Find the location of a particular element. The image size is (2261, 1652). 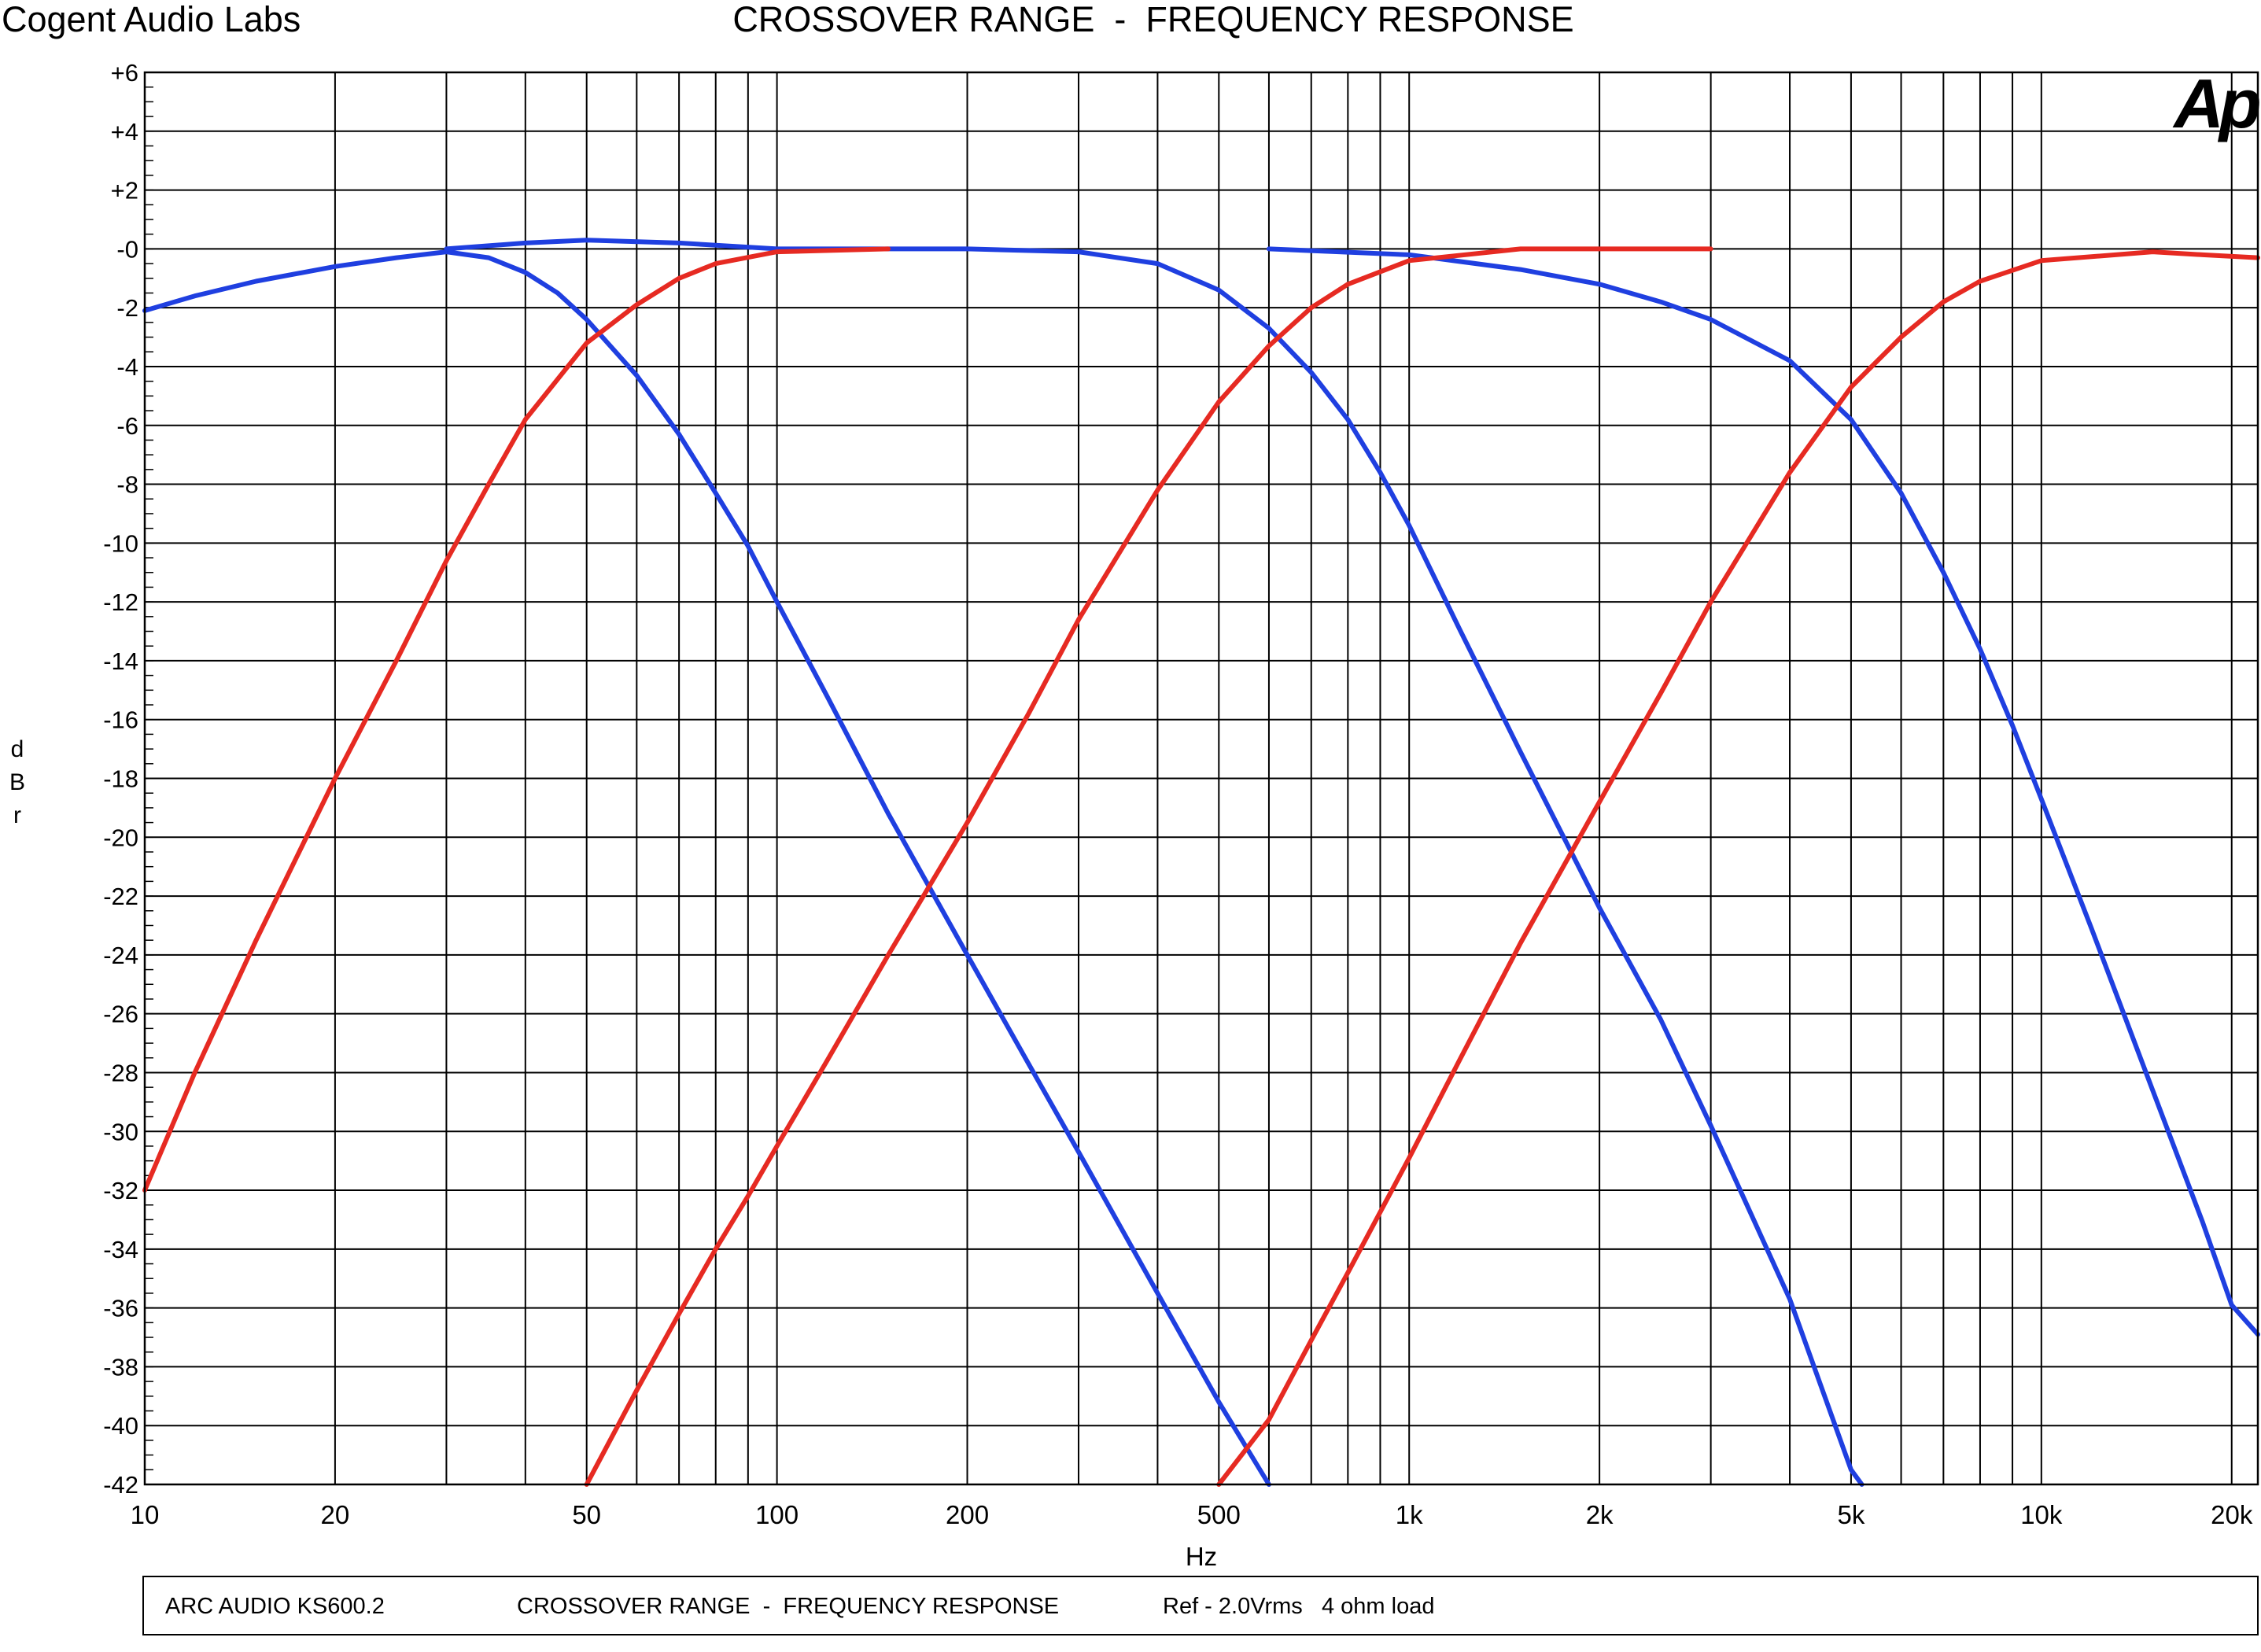

y-tick-label: -22 is located at coordinates (120, 896).